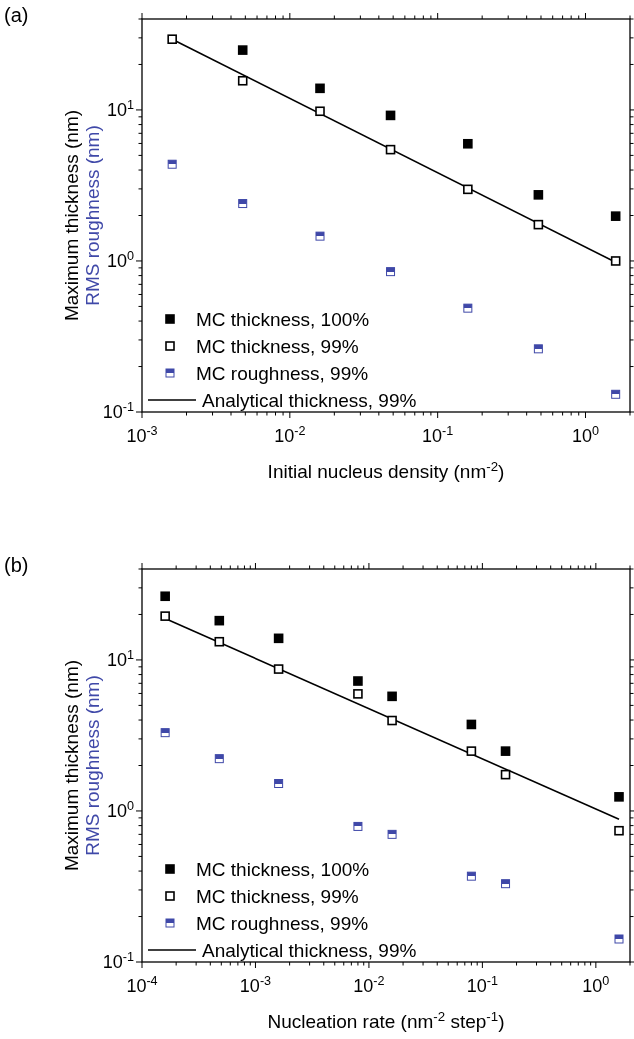  I want to click on x-axis-title: Nucleation rate (nm$^{-2}$ step$^{-1}$), so click(386, 1020).